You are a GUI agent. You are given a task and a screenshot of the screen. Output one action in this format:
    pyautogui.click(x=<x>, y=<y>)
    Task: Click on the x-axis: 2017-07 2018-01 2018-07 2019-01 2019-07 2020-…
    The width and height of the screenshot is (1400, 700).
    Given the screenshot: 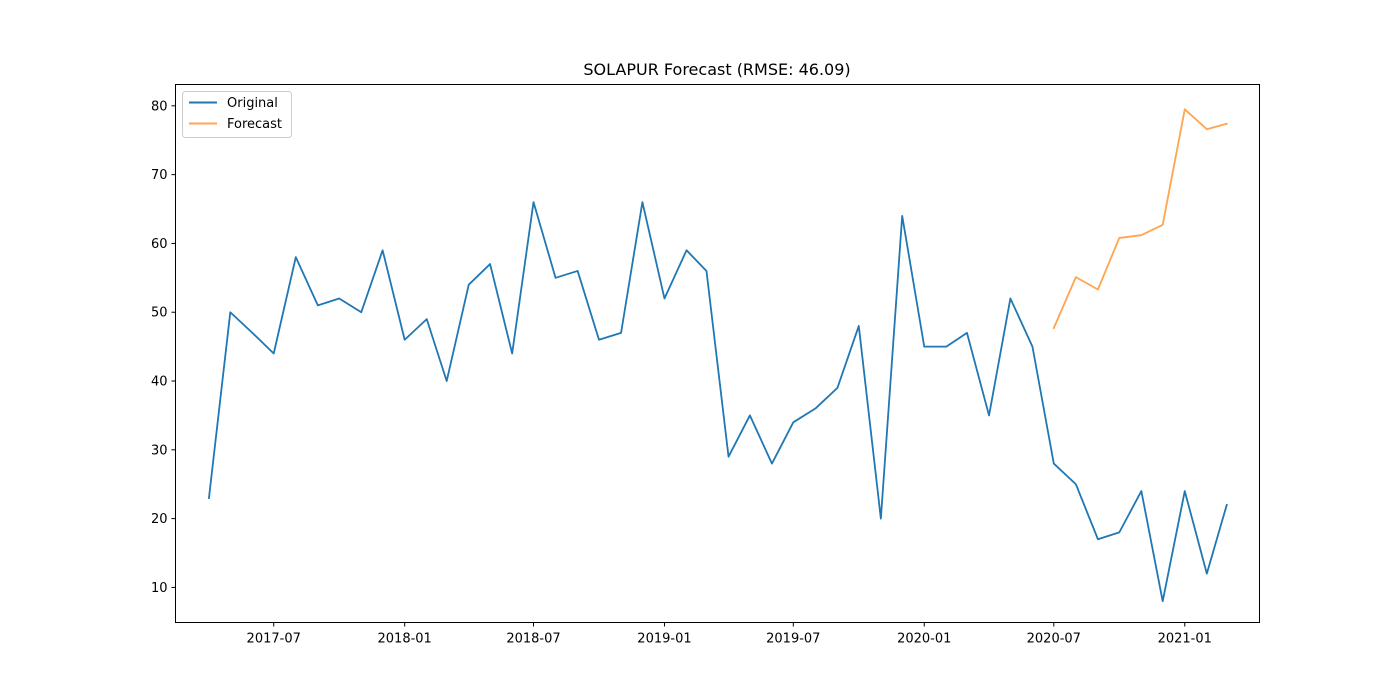 What is the action you would take?
    pyautogui.click(x=729, y=634)
    